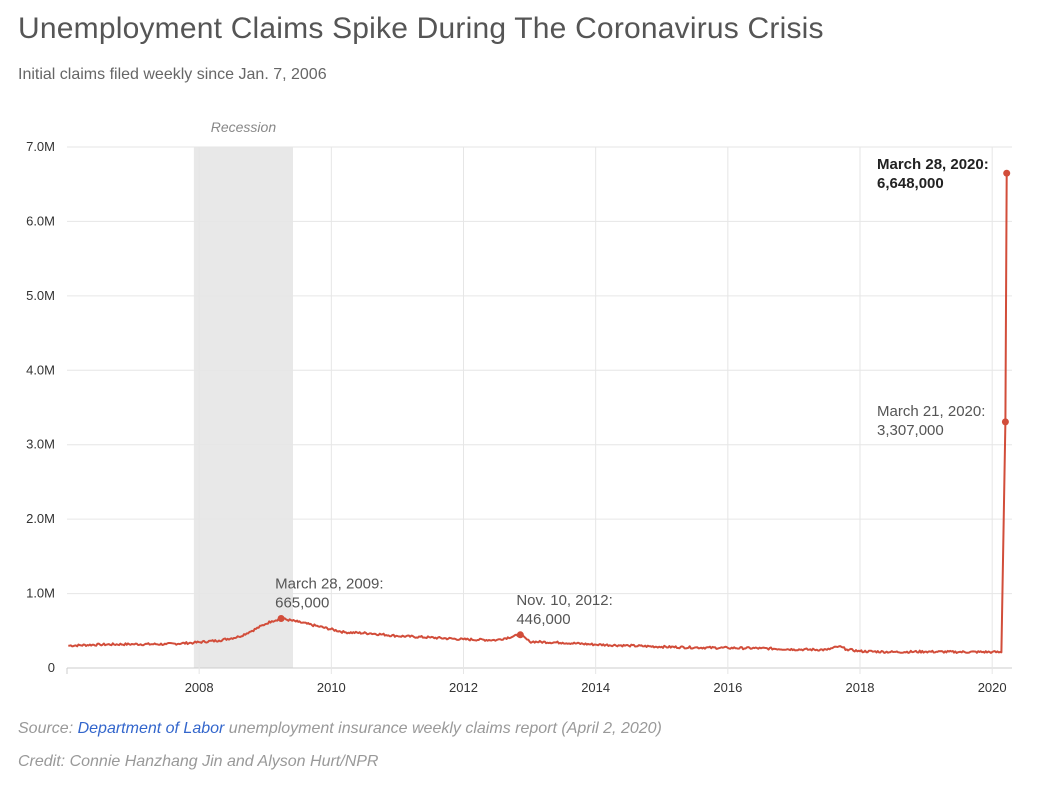  What do you see at coordinates (40, 593) in the screenshot?
I see `y-tick-label: 1.0M` at bounding box center [40, 593].